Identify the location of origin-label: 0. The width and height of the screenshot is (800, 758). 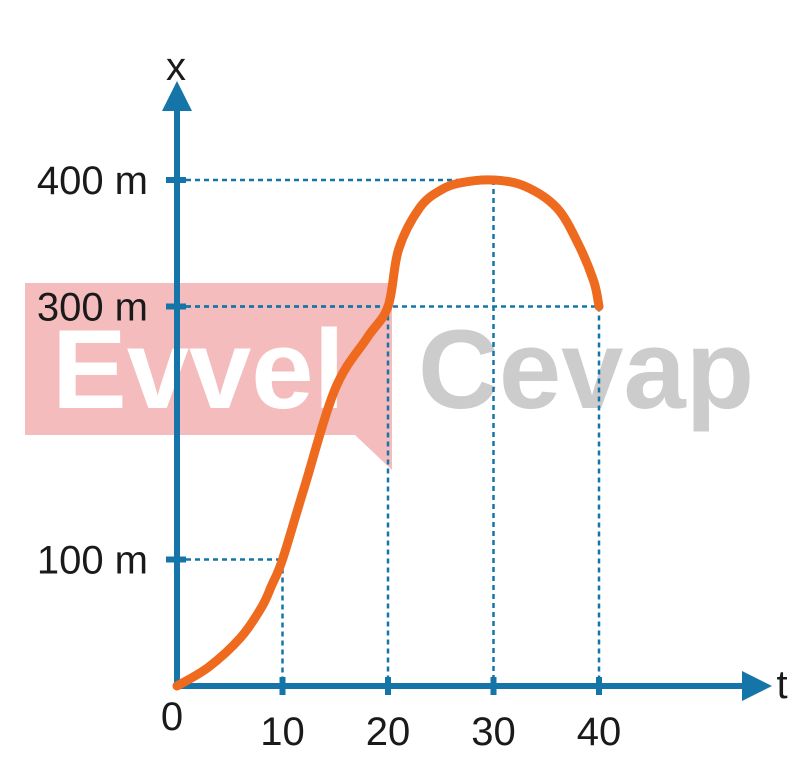
(172, 717).